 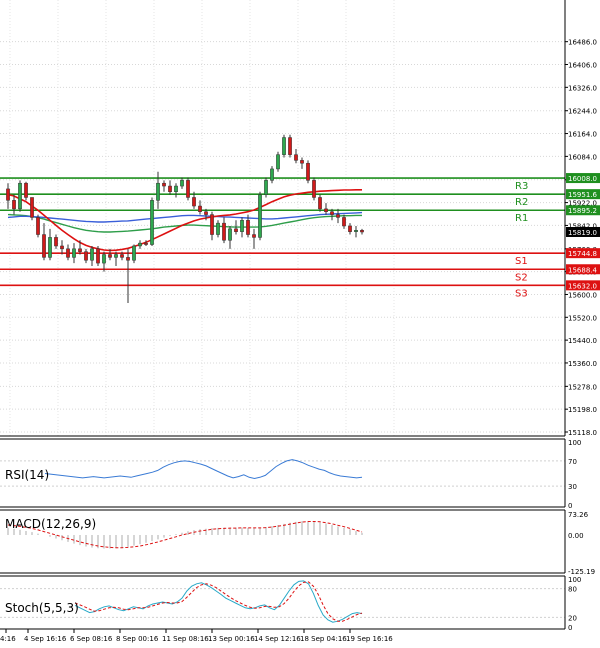 What do you see at coordinates (581, 543) in the screenshot?
I see `macd-axis: 73.26 0.00 -125.19` at bounding box center [581, 543].